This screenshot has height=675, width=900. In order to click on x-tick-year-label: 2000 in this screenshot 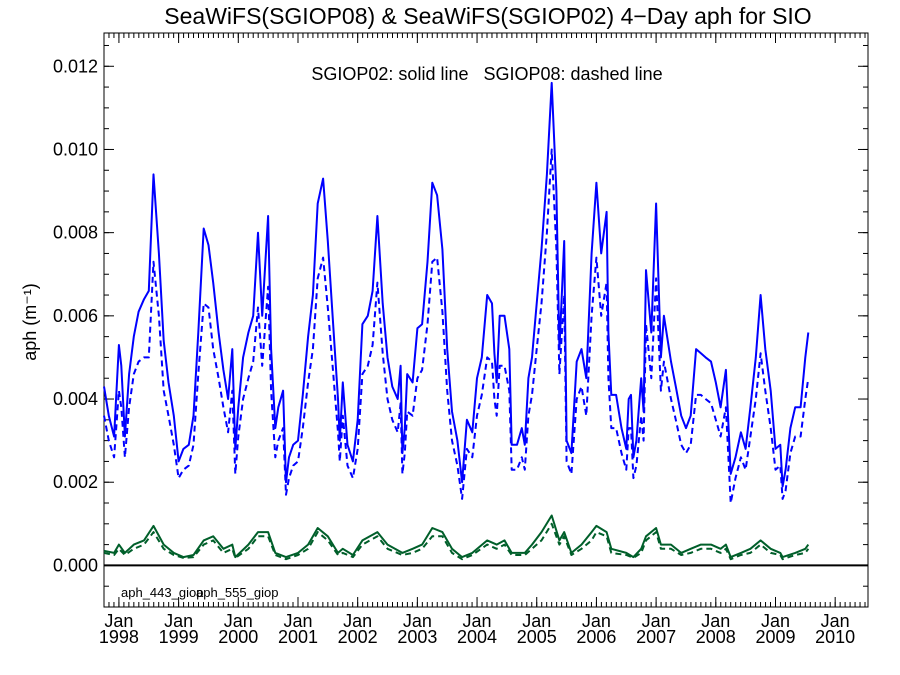, I will do `click(238, 637)`.